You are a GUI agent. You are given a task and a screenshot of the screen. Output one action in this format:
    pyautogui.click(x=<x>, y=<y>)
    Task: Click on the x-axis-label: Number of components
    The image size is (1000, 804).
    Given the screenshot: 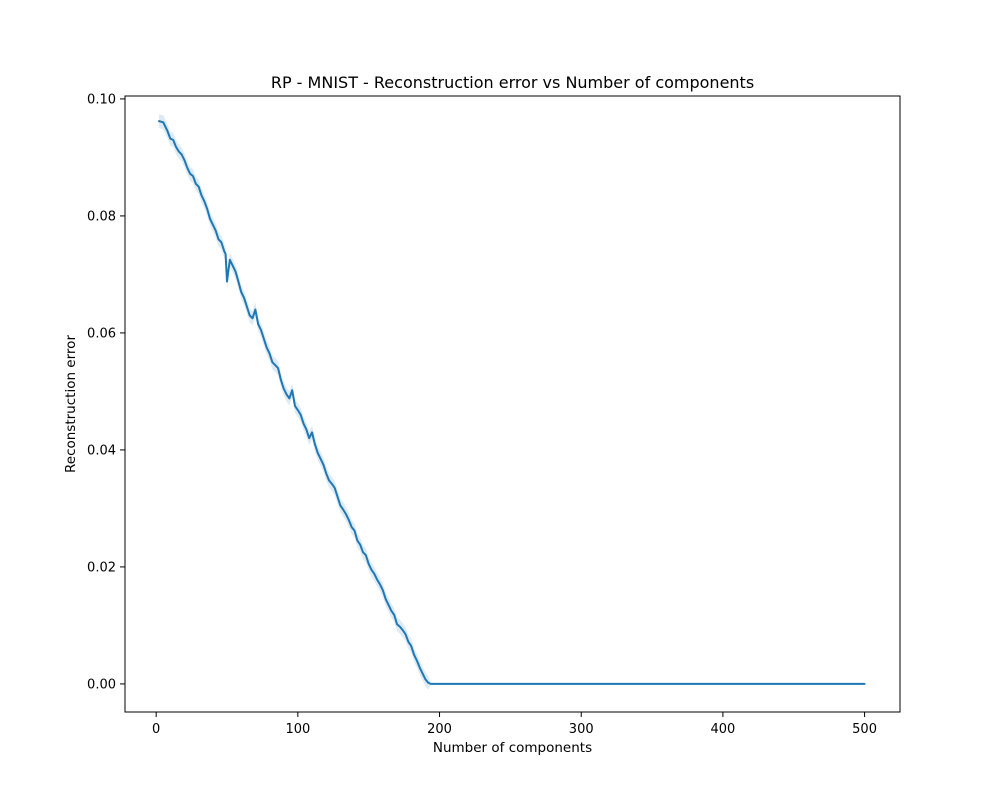 What is the action you would take?
    pyautogui.click(x=512, y=748)
    